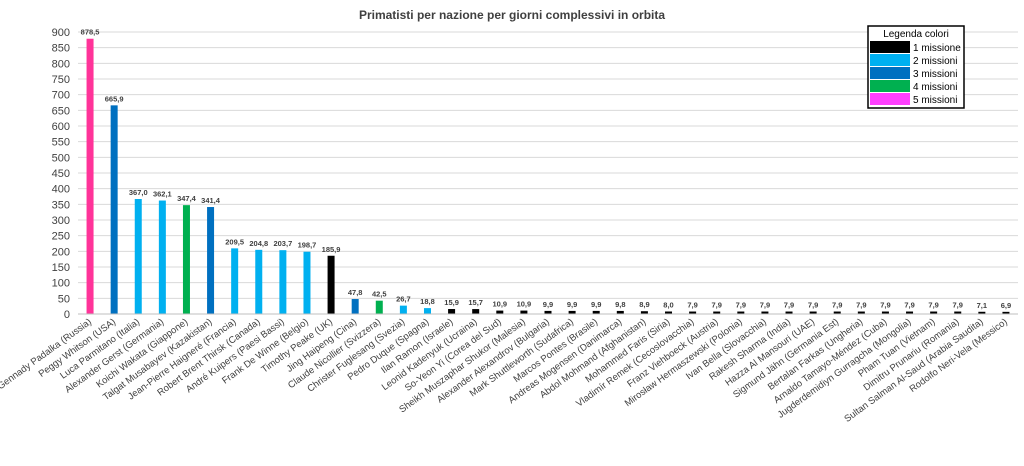 The image size is (1024, 466). I want to click on legend-label: 1 missione, so click(937, 48).